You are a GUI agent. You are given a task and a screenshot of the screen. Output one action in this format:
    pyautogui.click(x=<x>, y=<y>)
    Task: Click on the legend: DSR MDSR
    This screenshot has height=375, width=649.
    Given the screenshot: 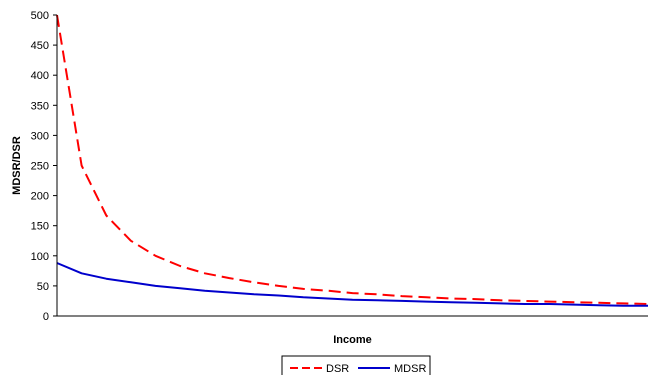 What is the action you would take?
    pyautogui.click(x=356, y=365)
    